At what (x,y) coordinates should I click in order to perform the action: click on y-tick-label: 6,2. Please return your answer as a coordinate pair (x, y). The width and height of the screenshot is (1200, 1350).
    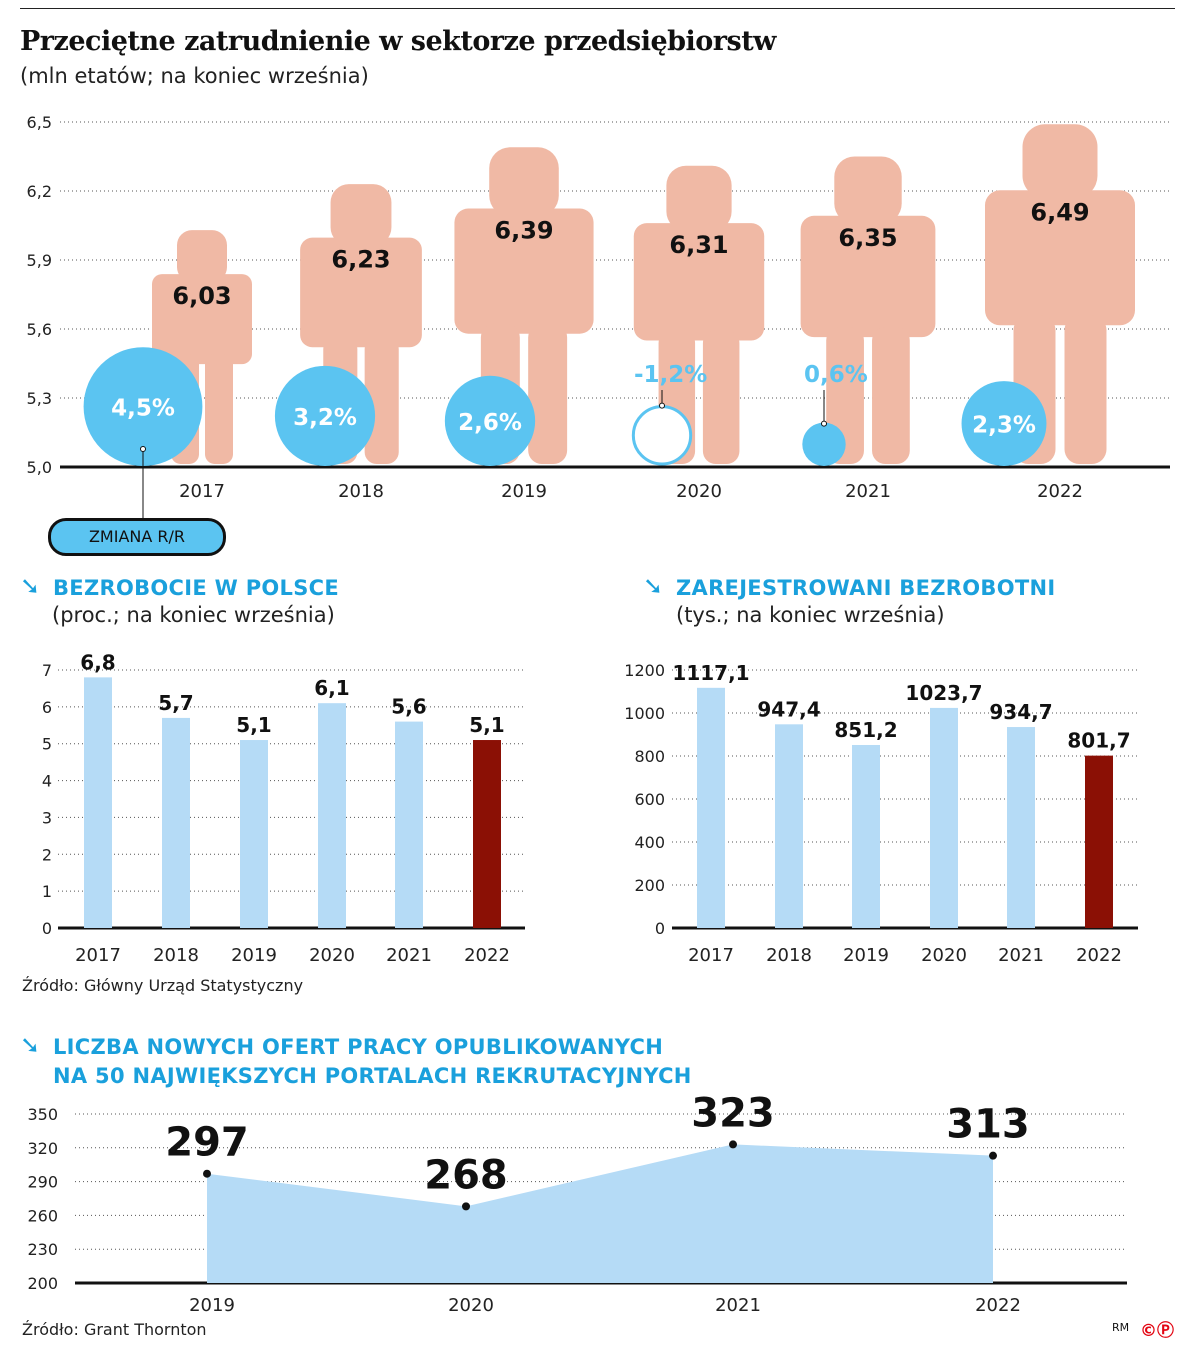
    Looking at the image, I should click on (39, 191).